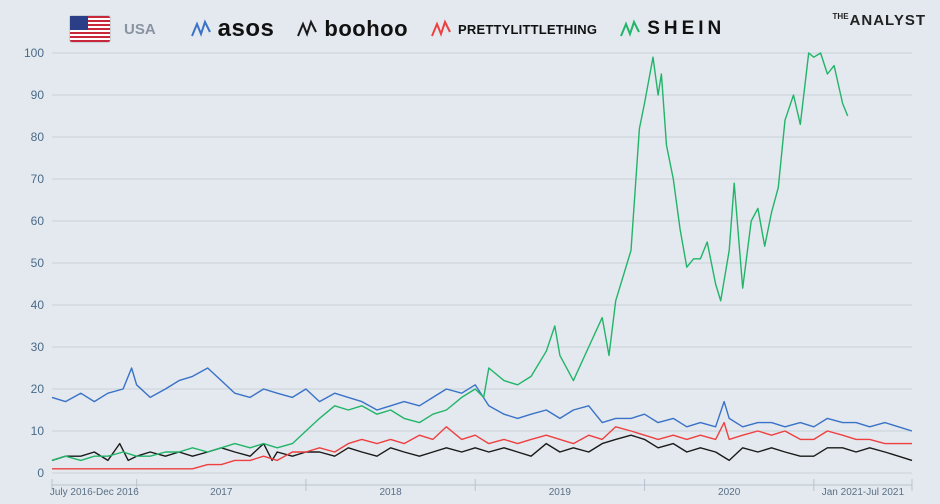  What do you see at coordinates (40, 473) in the screenshot?
I see `y-tick-label-0: 0` at bounding box center [40, 473].